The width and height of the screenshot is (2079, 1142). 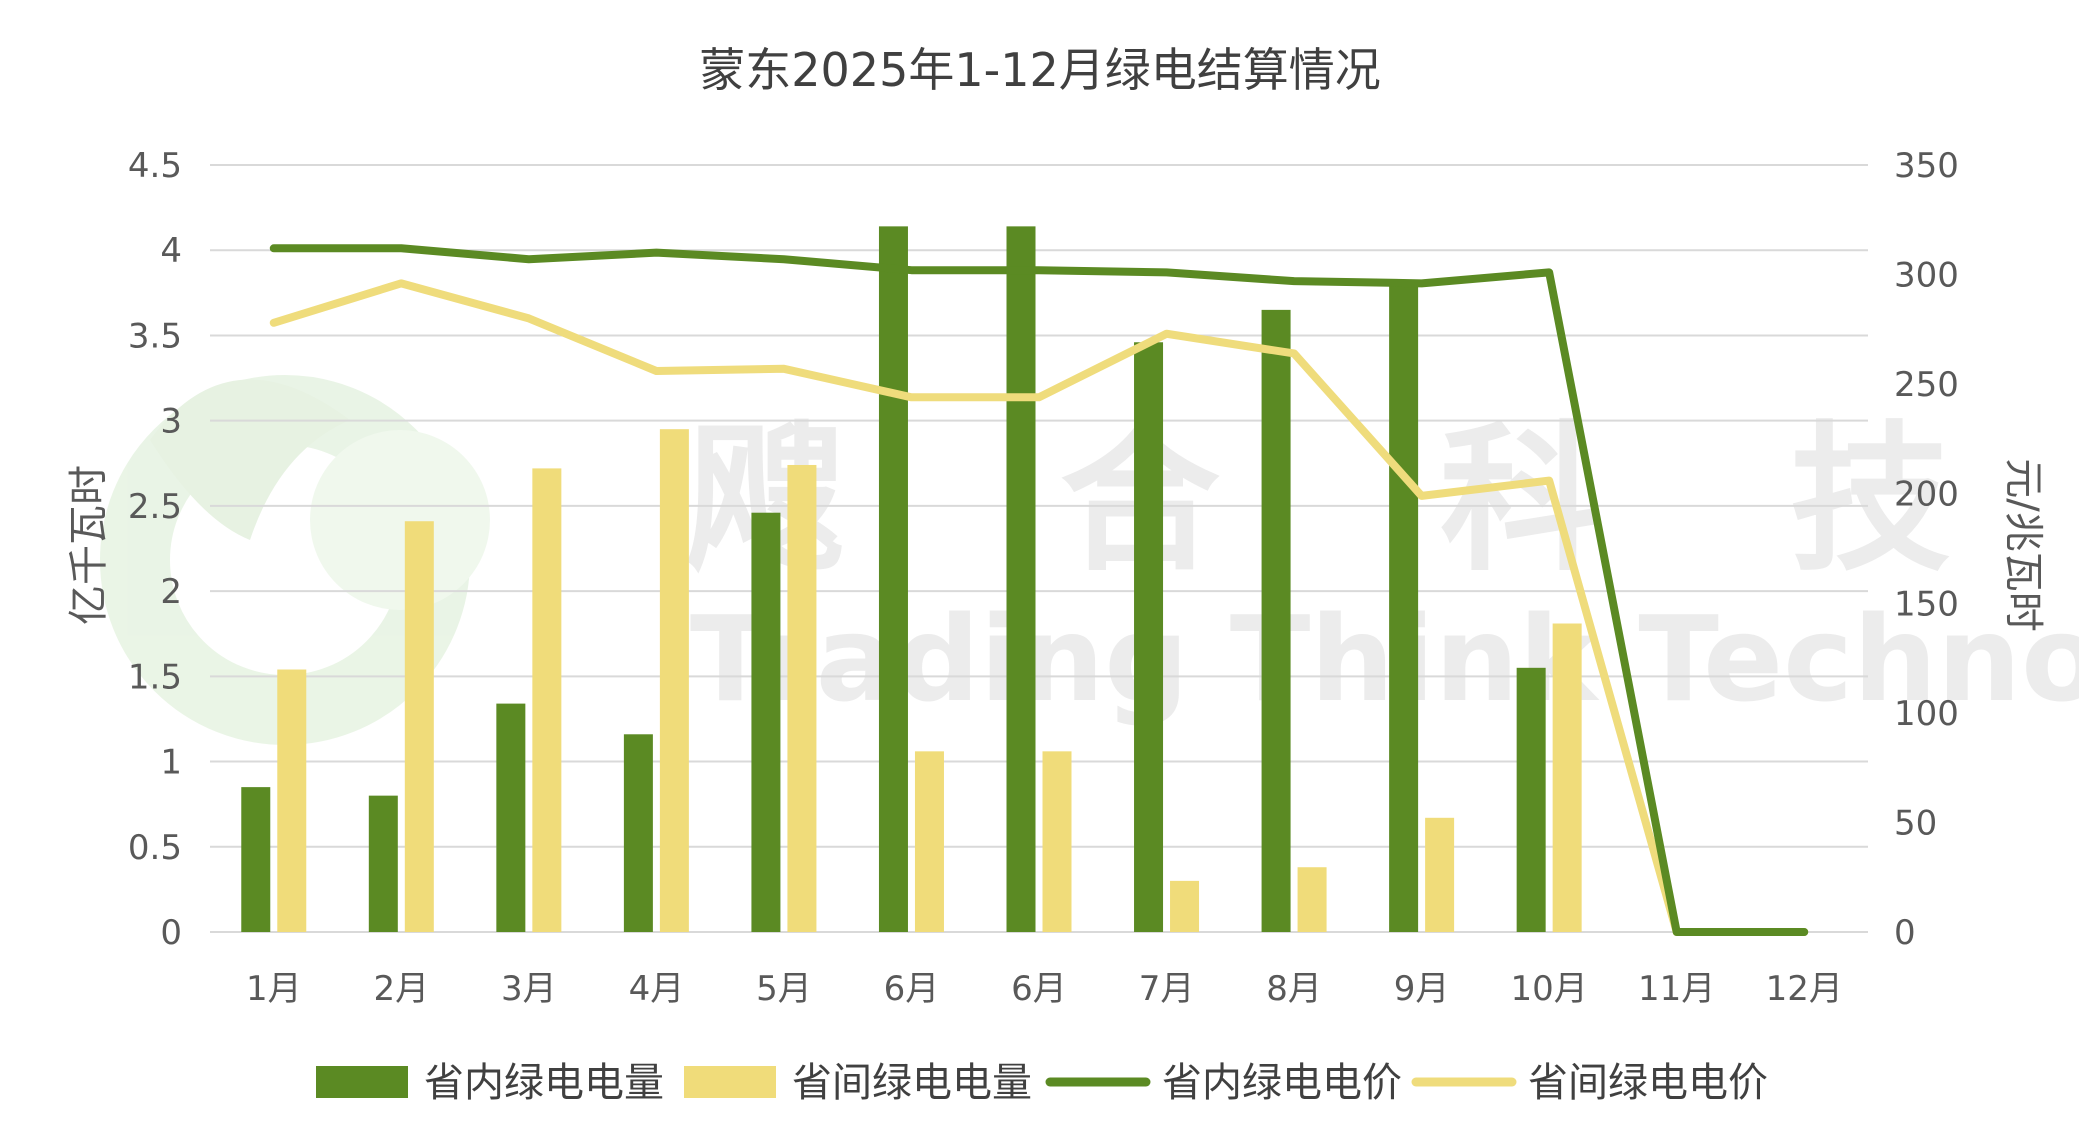 I want to click on left-tick-label: 3, so click(x=171, y=422).